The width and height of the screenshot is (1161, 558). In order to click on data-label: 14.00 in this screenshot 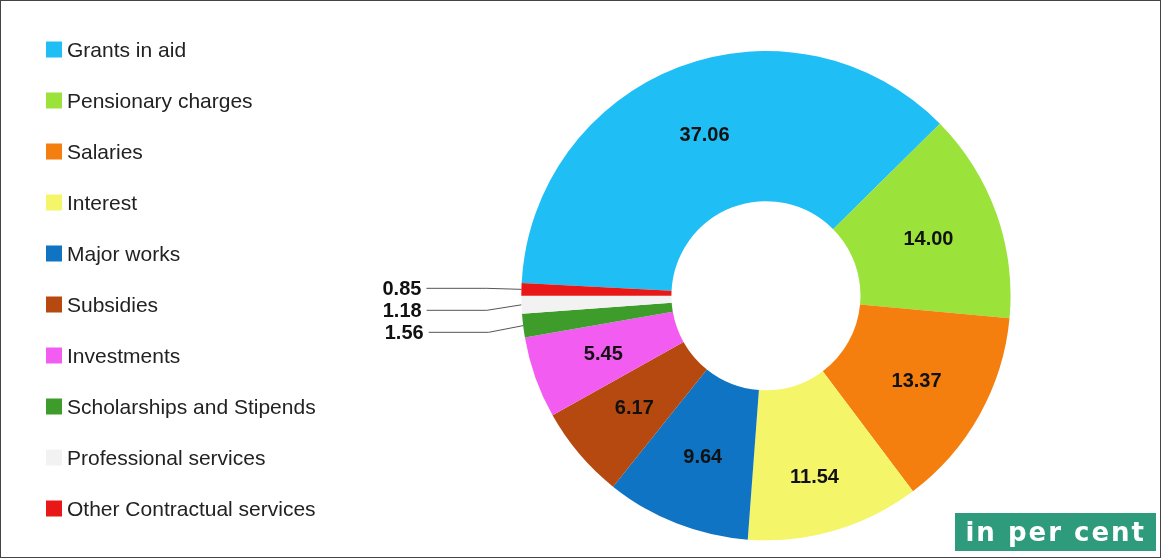, I will do `click(928, 237)`.